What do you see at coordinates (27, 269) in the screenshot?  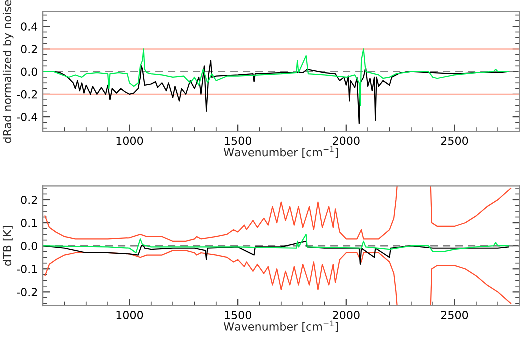 I see `y-tick-label: -0.1` at bounding box center [27, 269].